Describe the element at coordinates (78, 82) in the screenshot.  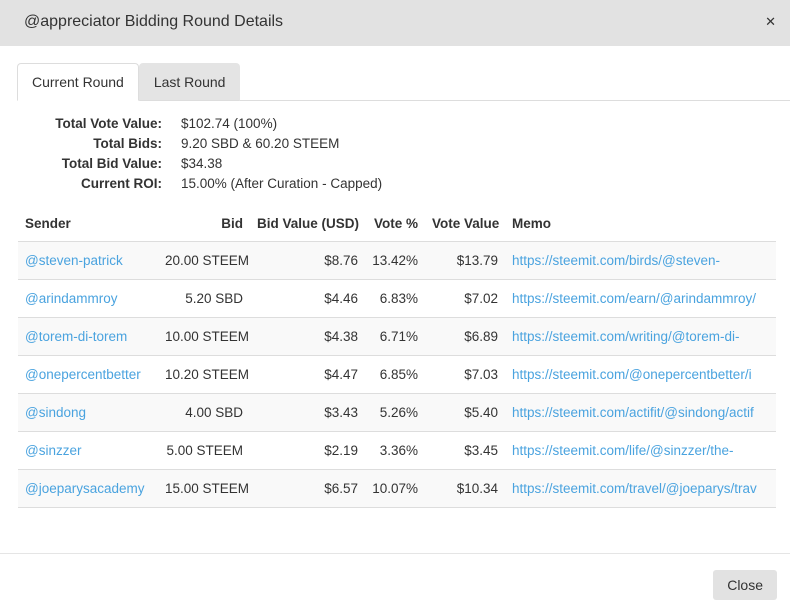
I see `tab-current-round: Current Round` at that location.